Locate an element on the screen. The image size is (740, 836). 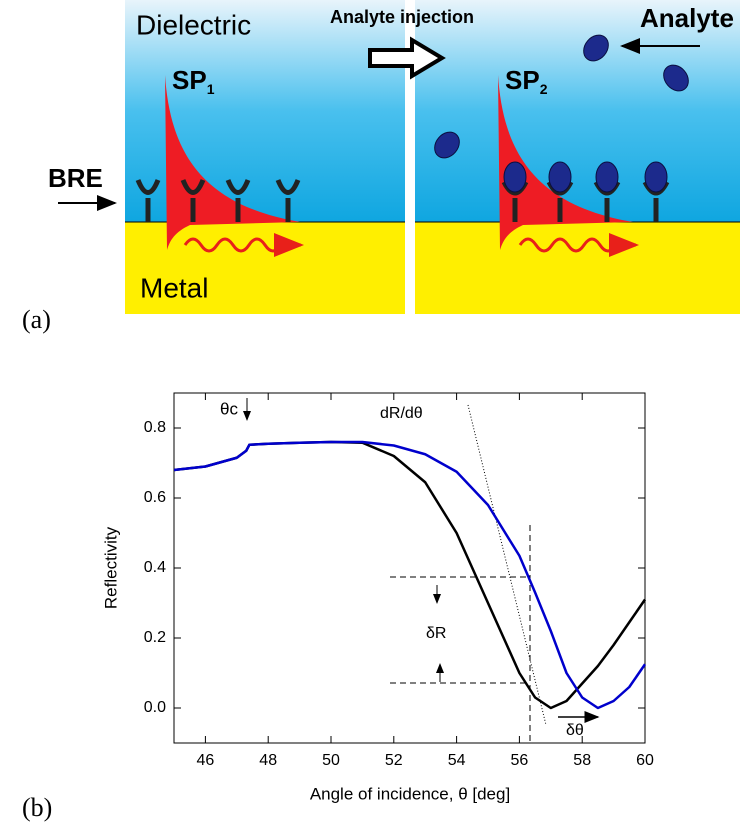
annotation: dR/dθ is located at coordinates (401, 413).